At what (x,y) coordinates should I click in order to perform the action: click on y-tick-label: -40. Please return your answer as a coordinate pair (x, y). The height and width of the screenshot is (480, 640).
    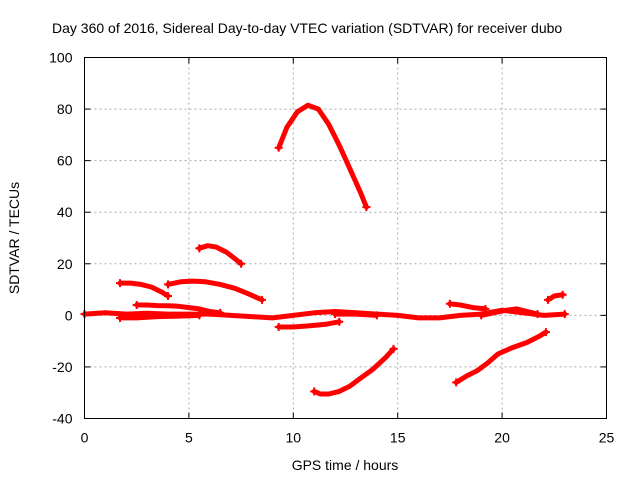
    Looking at the image, I should click on (62, 419).